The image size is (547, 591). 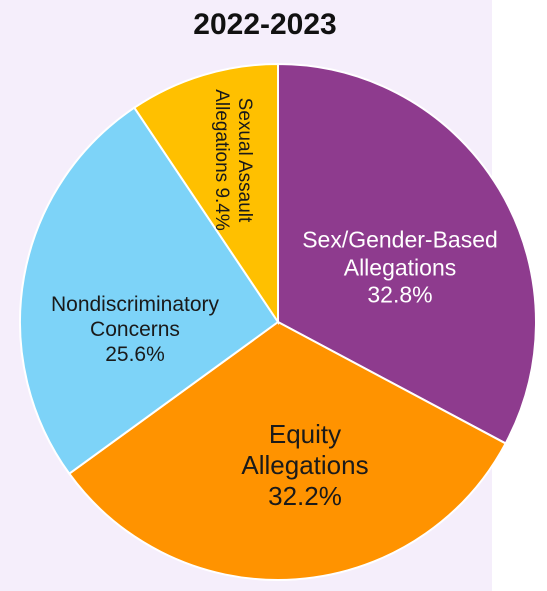 I want to click on category-label: Equity Allegations, so click(x=305, y=450).